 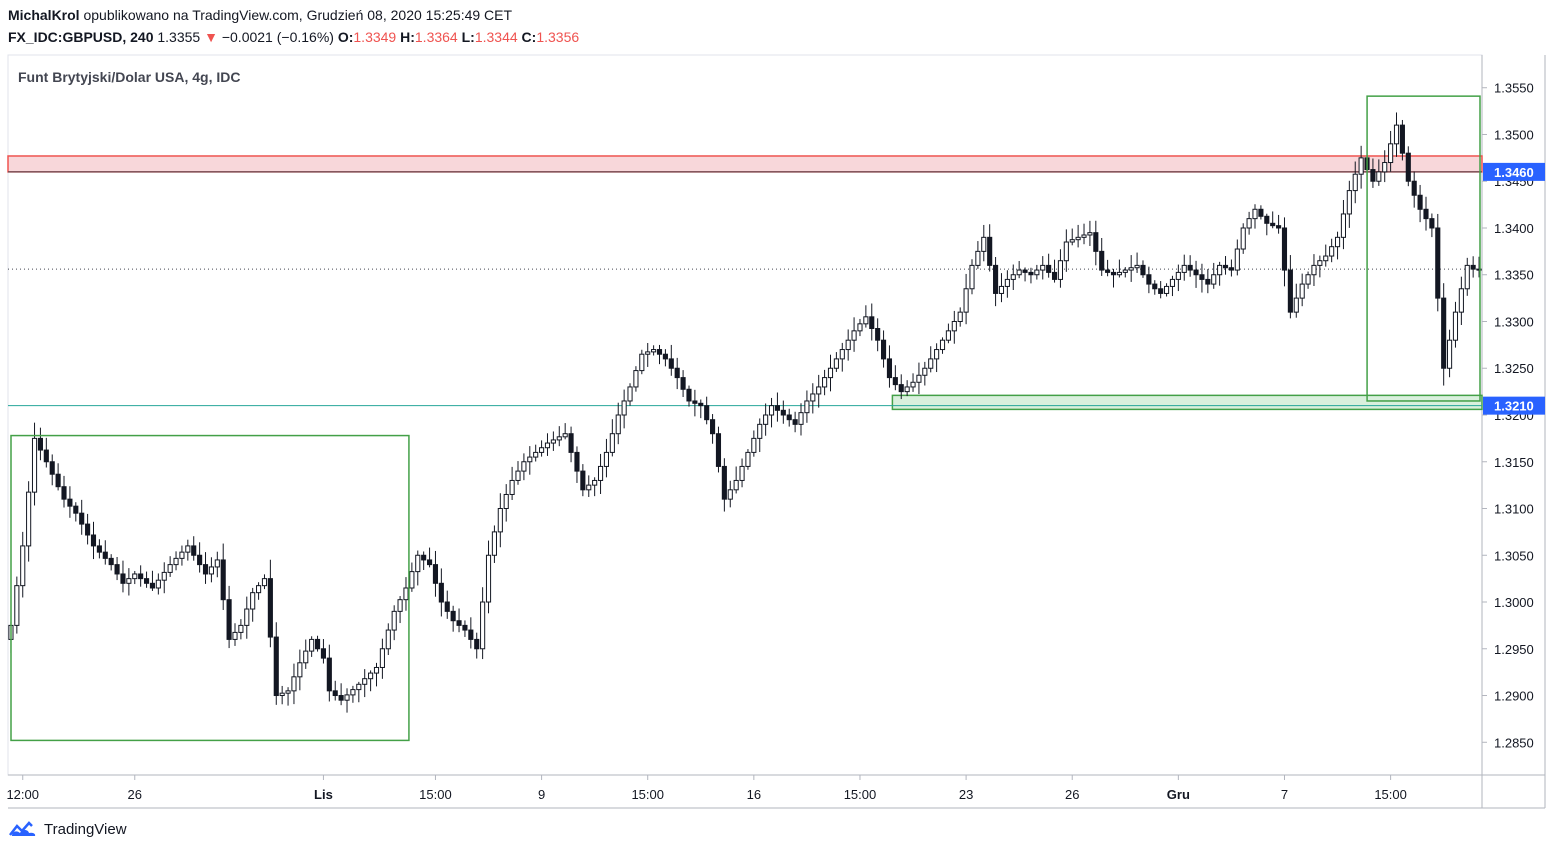 I want to click on y-tick-label: 1.3350, so click(x=1514, y=275).